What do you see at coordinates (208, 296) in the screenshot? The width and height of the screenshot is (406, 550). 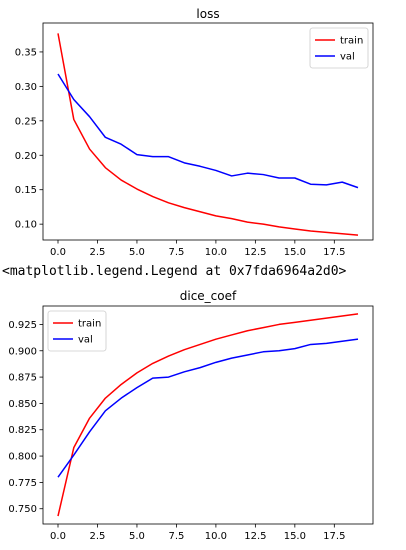 I see `chart-title: dice_coef` at bounding box center [208, 296].